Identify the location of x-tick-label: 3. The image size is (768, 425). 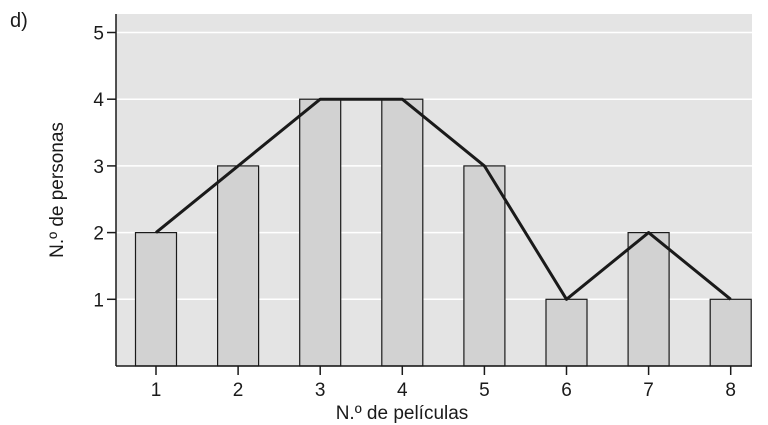
(320, 390).